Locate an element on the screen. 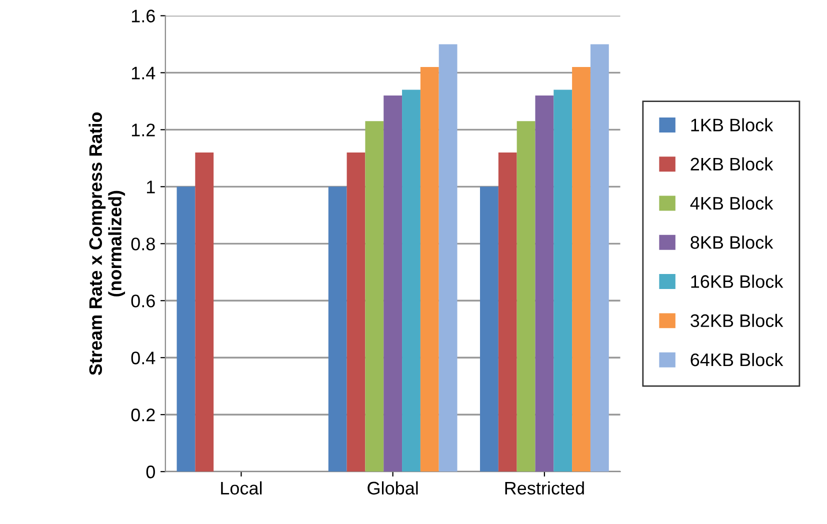  y-tick-label: 0 is located at coordinates (150, 472).